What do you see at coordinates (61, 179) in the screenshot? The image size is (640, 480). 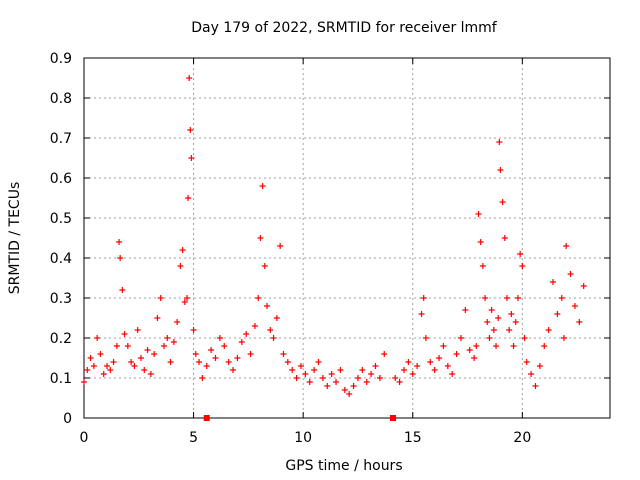 I see `y-tick-label: 0.6` at bounding box center [61, 179].